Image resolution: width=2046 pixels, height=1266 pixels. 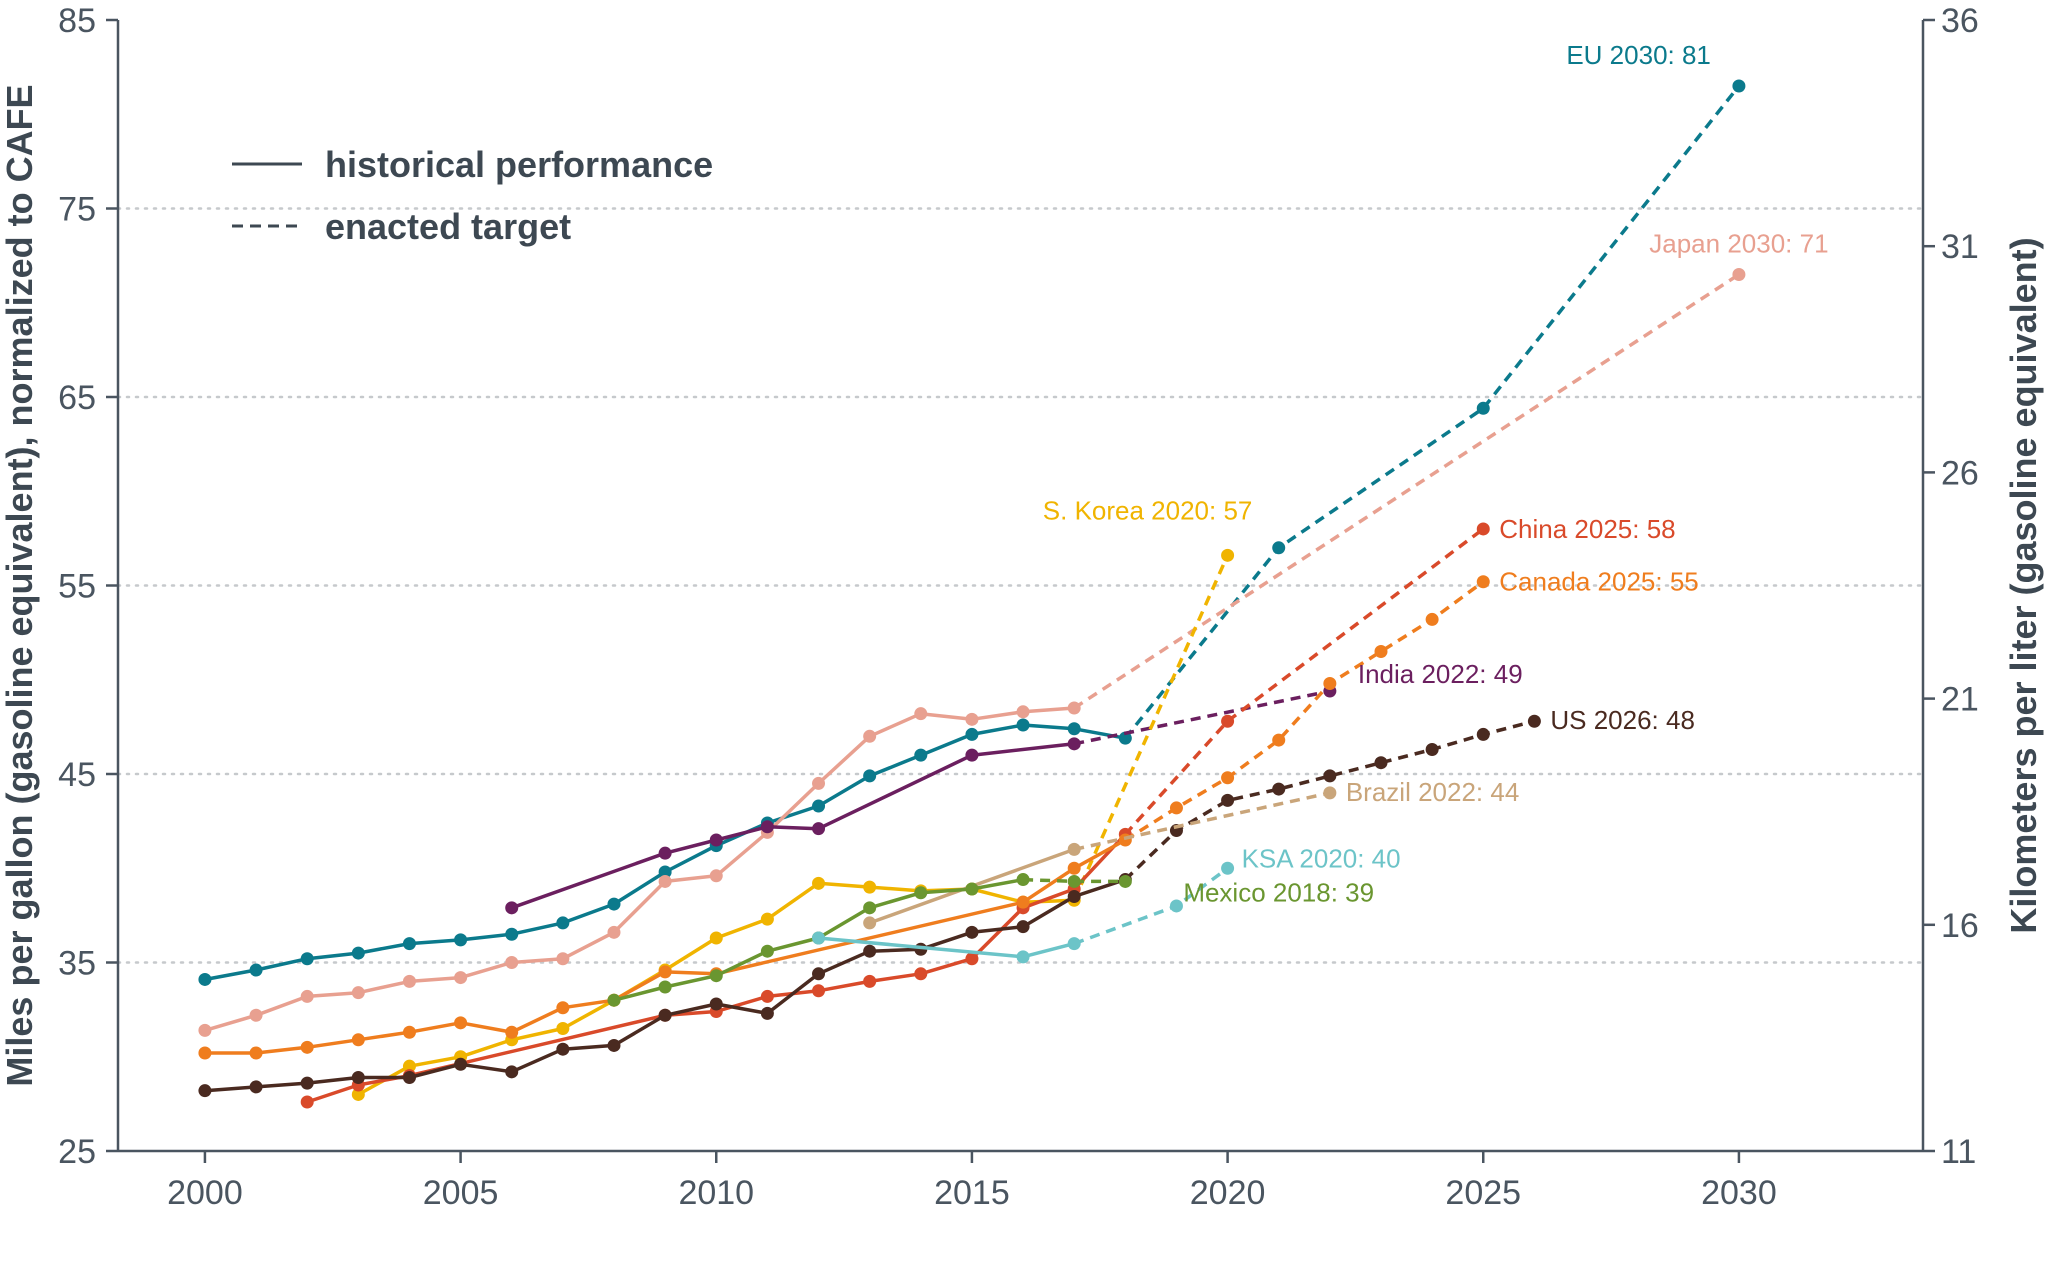 What do you see at coordinates (1960, 700) in the screenshot?
I see `y2-tick-label: 21` at bounding box center [1960, 700].